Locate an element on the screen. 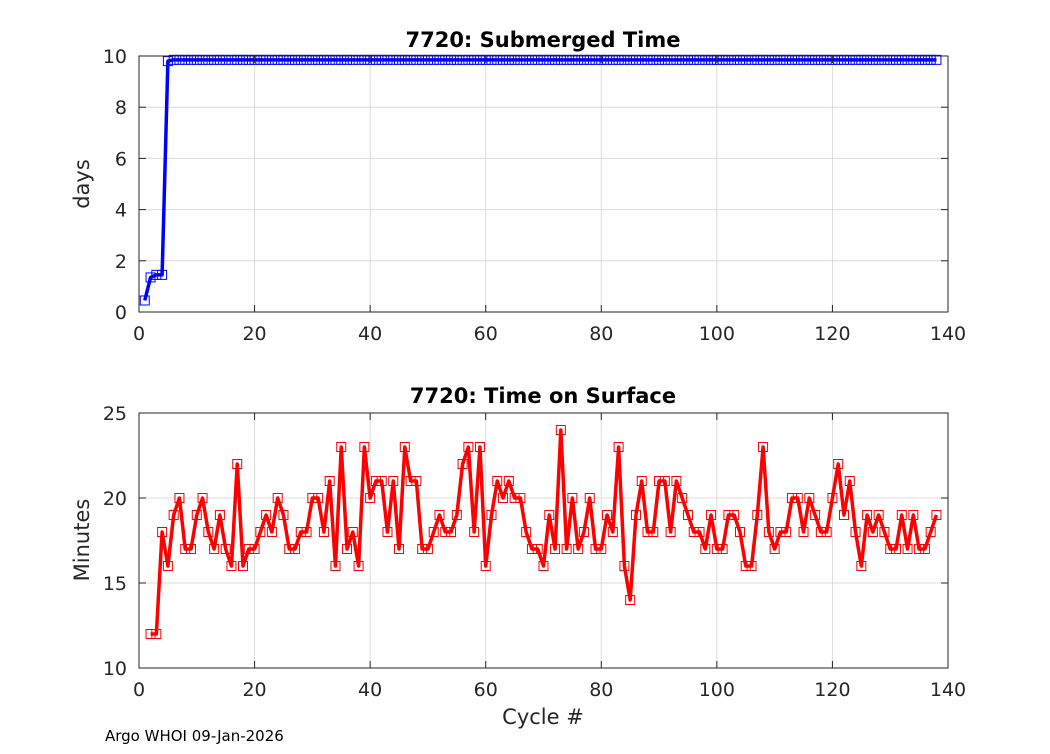  bottom-y-axis-label: Minutes is located at coordinates (82, 540).